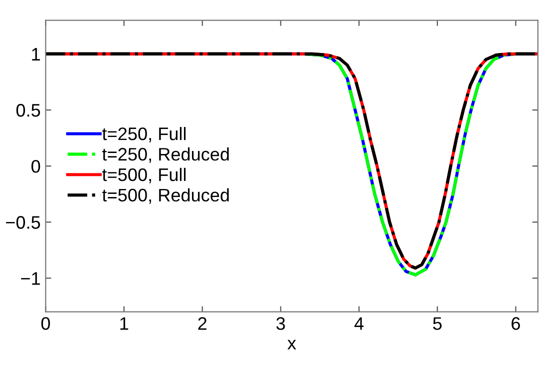 The image size is (550, 369). I want to click on legend-label: t=500, Reduced, so click(165, 196).